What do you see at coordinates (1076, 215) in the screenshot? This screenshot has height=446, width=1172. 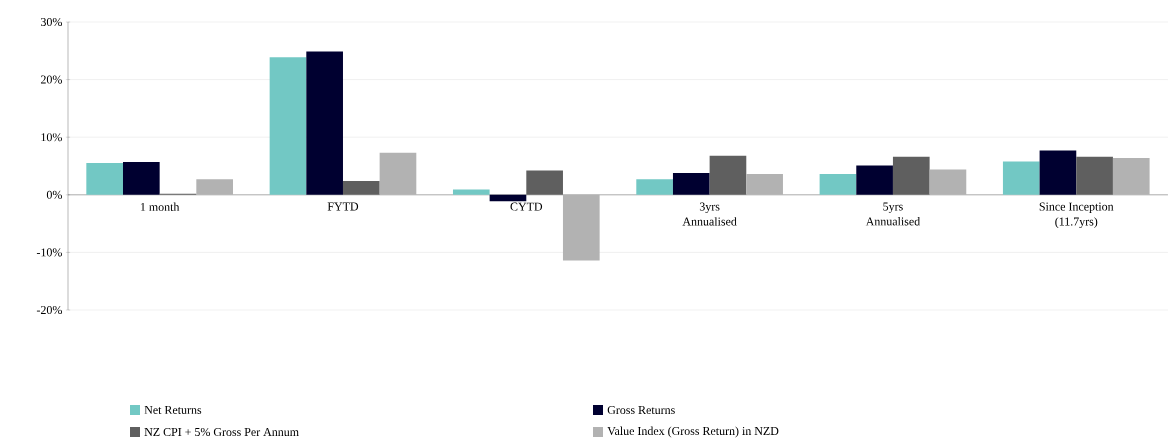 I see `x-tick-label: Since Inception (11.7yrs)` at bounding box center [1076, 215].